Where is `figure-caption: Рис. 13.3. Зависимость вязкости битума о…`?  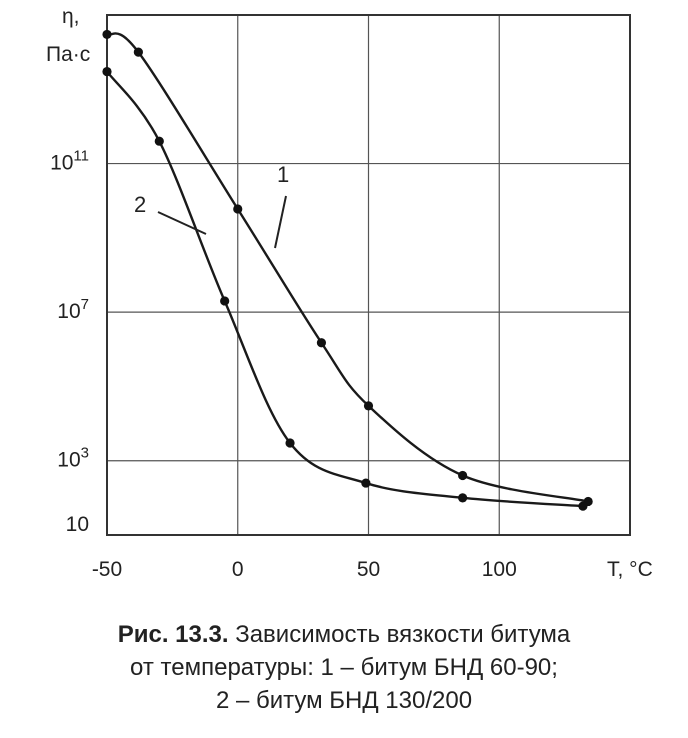
figure-caption: Рис. 13.3. Зависимость вязкости битума о… is located at coordinates (344, 667).